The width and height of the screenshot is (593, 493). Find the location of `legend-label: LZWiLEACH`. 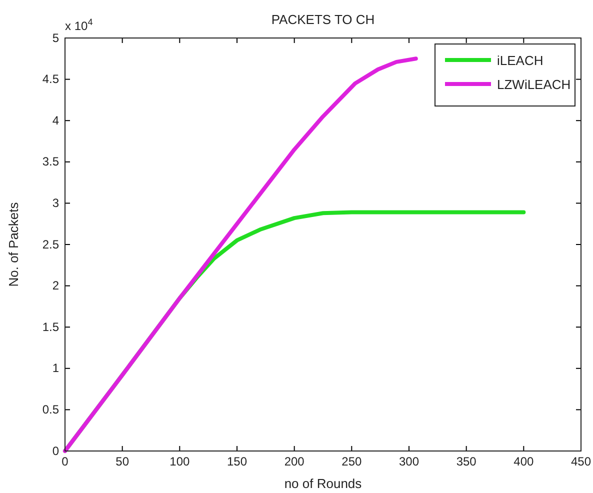

legend-label: LZWiLEACH is located at coordinates (534, 84).